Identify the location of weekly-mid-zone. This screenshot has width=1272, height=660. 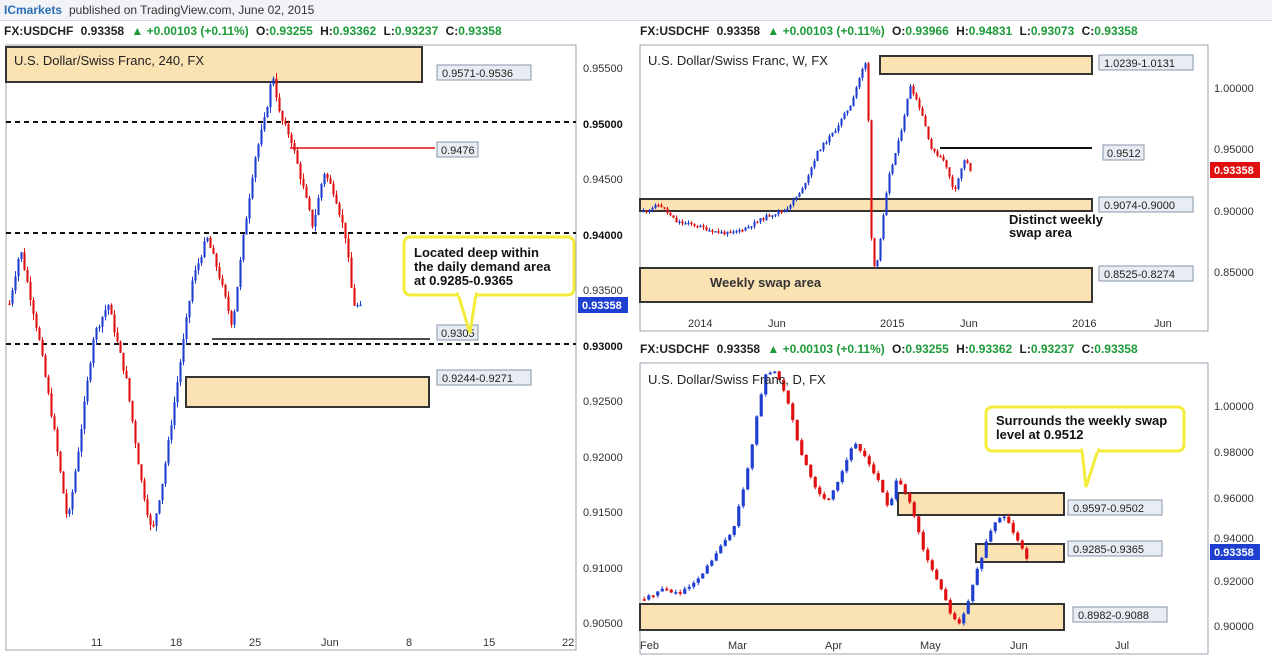
(866, 205).